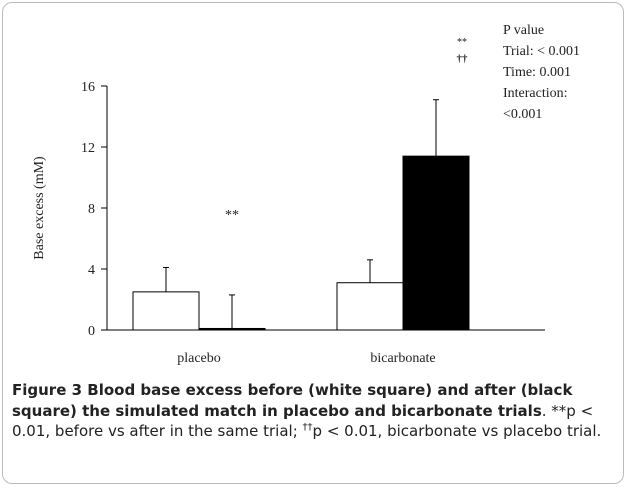 Image resolution: width=629 pixels, height=488 pixels. Describe the element at coordinates (307, 427) in the screenshot. I see `caption-sup: ††` at that location.